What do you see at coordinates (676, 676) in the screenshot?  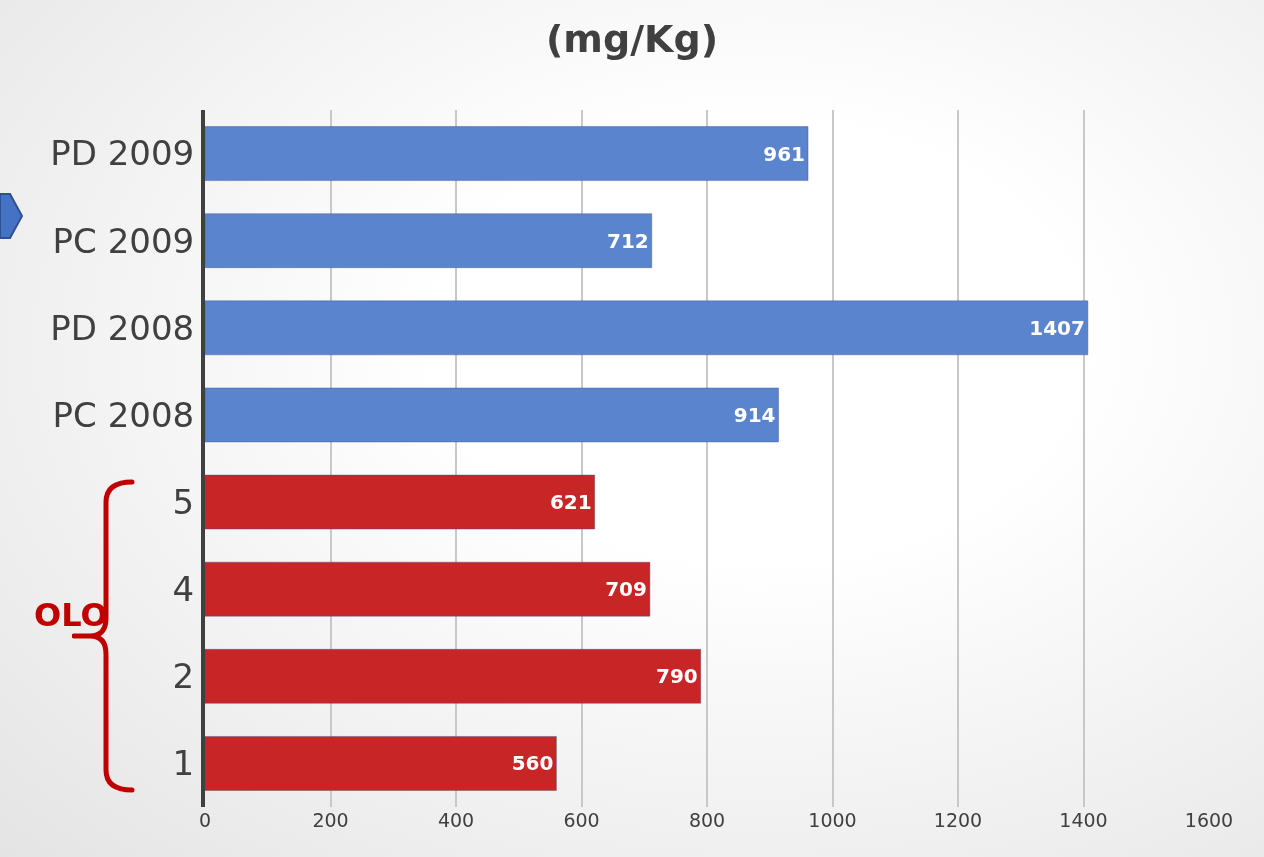 I see `data-label: 790` at bounding box center [676, 676].